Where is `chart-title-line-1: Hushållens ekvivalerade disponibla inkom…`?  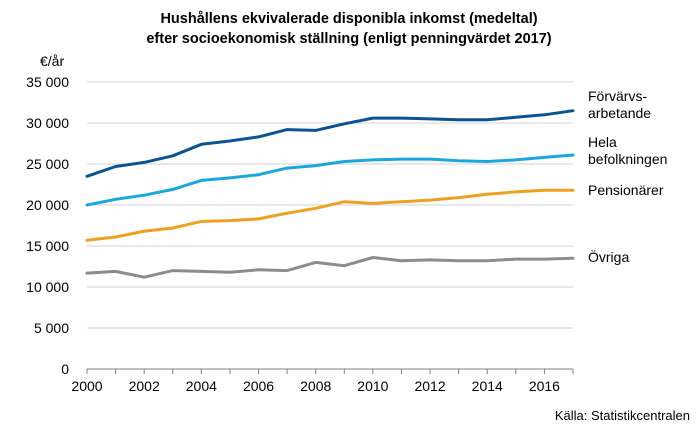
chart-title-line-1: Hushållens ekvivalerade disponibla inkom… is located at coordinates (348, 19).